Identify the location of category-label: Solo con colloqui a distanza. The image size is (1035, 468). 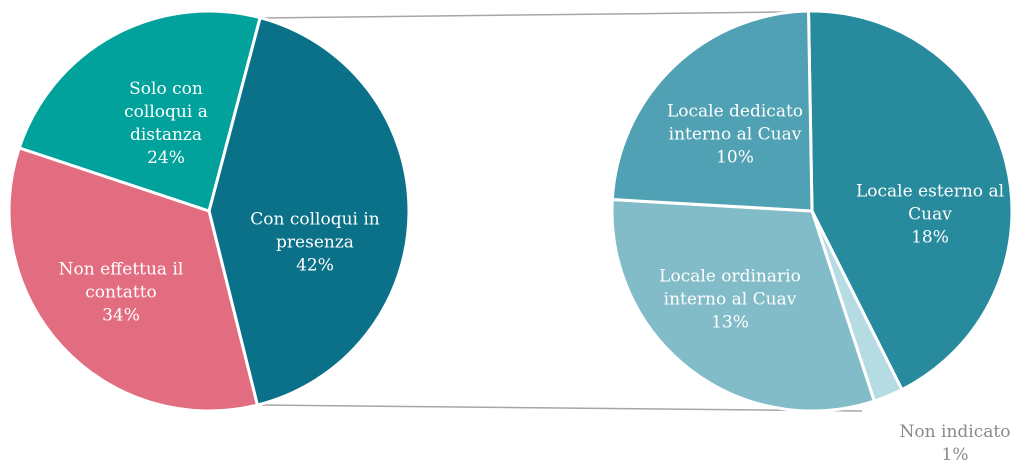
(166, 112).